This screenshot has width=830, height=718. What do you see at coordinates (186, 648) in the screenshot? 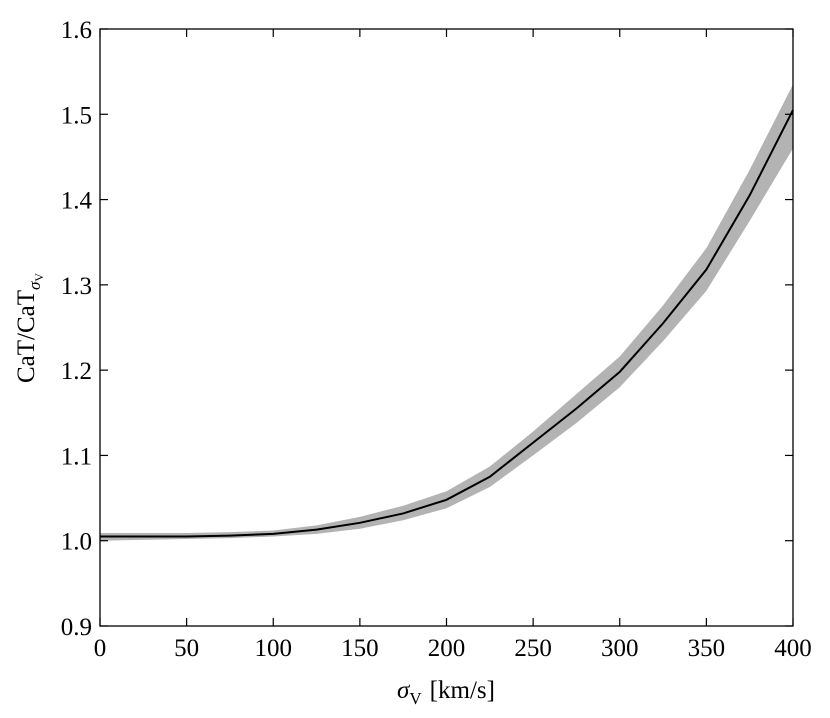
I see `x-tick-label: 50` at bounding box center [186, 648].